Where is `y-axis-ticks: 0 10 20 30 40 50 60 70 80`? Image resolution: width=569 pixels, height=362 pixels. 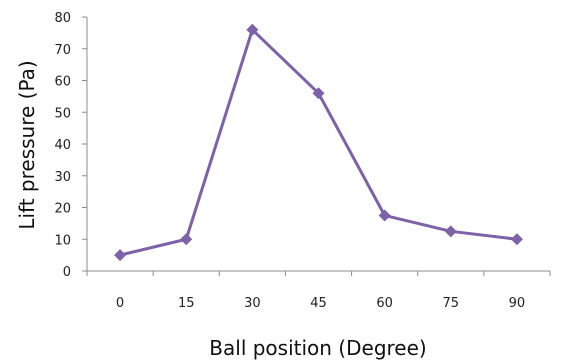
y-axis-ticks: 0 10 20 30 40 50 60 70 80 is located at coordinates (70, 145).